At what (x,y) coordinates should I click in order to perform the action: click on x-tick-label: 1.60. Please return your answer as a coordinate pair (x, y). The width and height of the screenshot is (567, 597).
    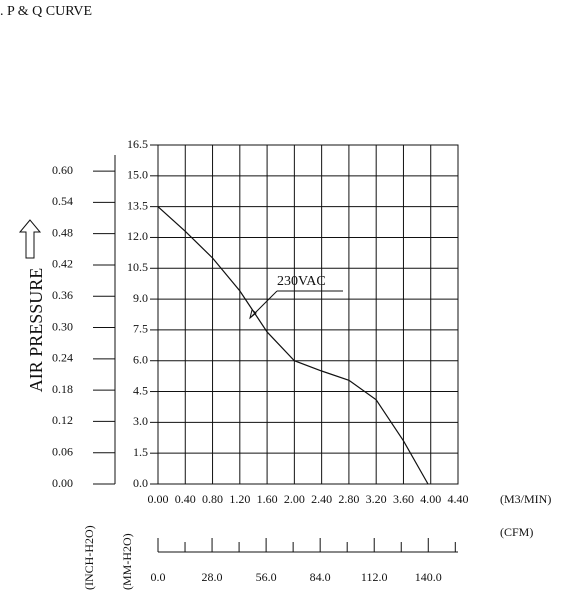
    Looking at the image, I should click on (267, 499).